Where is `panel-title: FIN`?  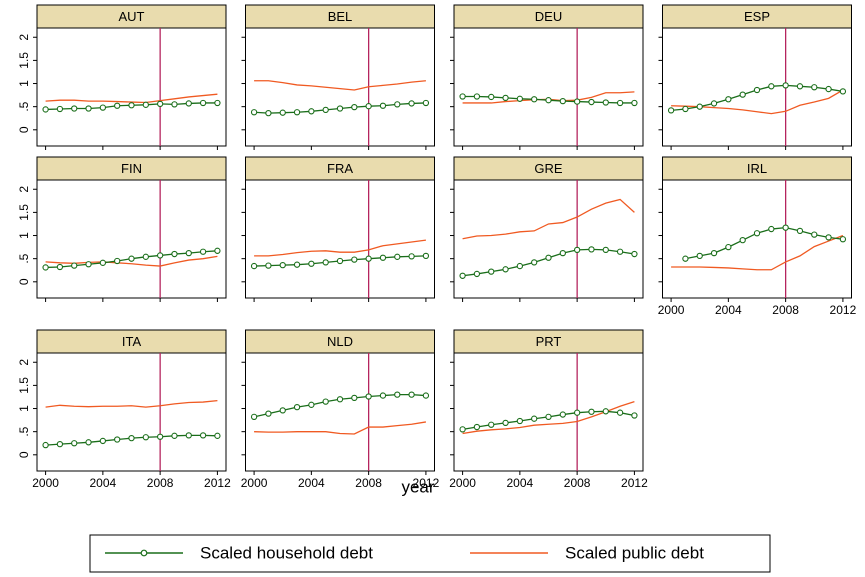
panel-title: FIN is located at coordinates (131, 168).